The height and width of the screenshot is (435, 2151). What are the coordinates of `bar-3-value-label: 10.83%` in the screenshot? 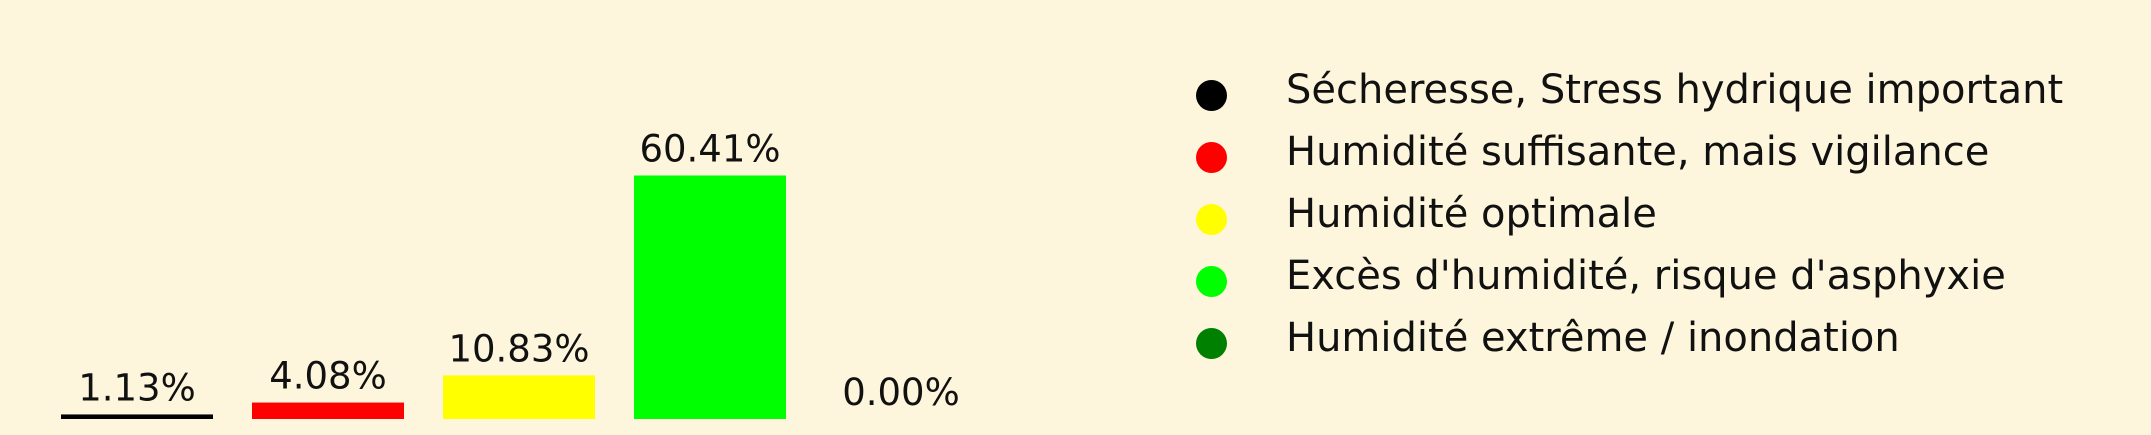 It's located at (518, 348).